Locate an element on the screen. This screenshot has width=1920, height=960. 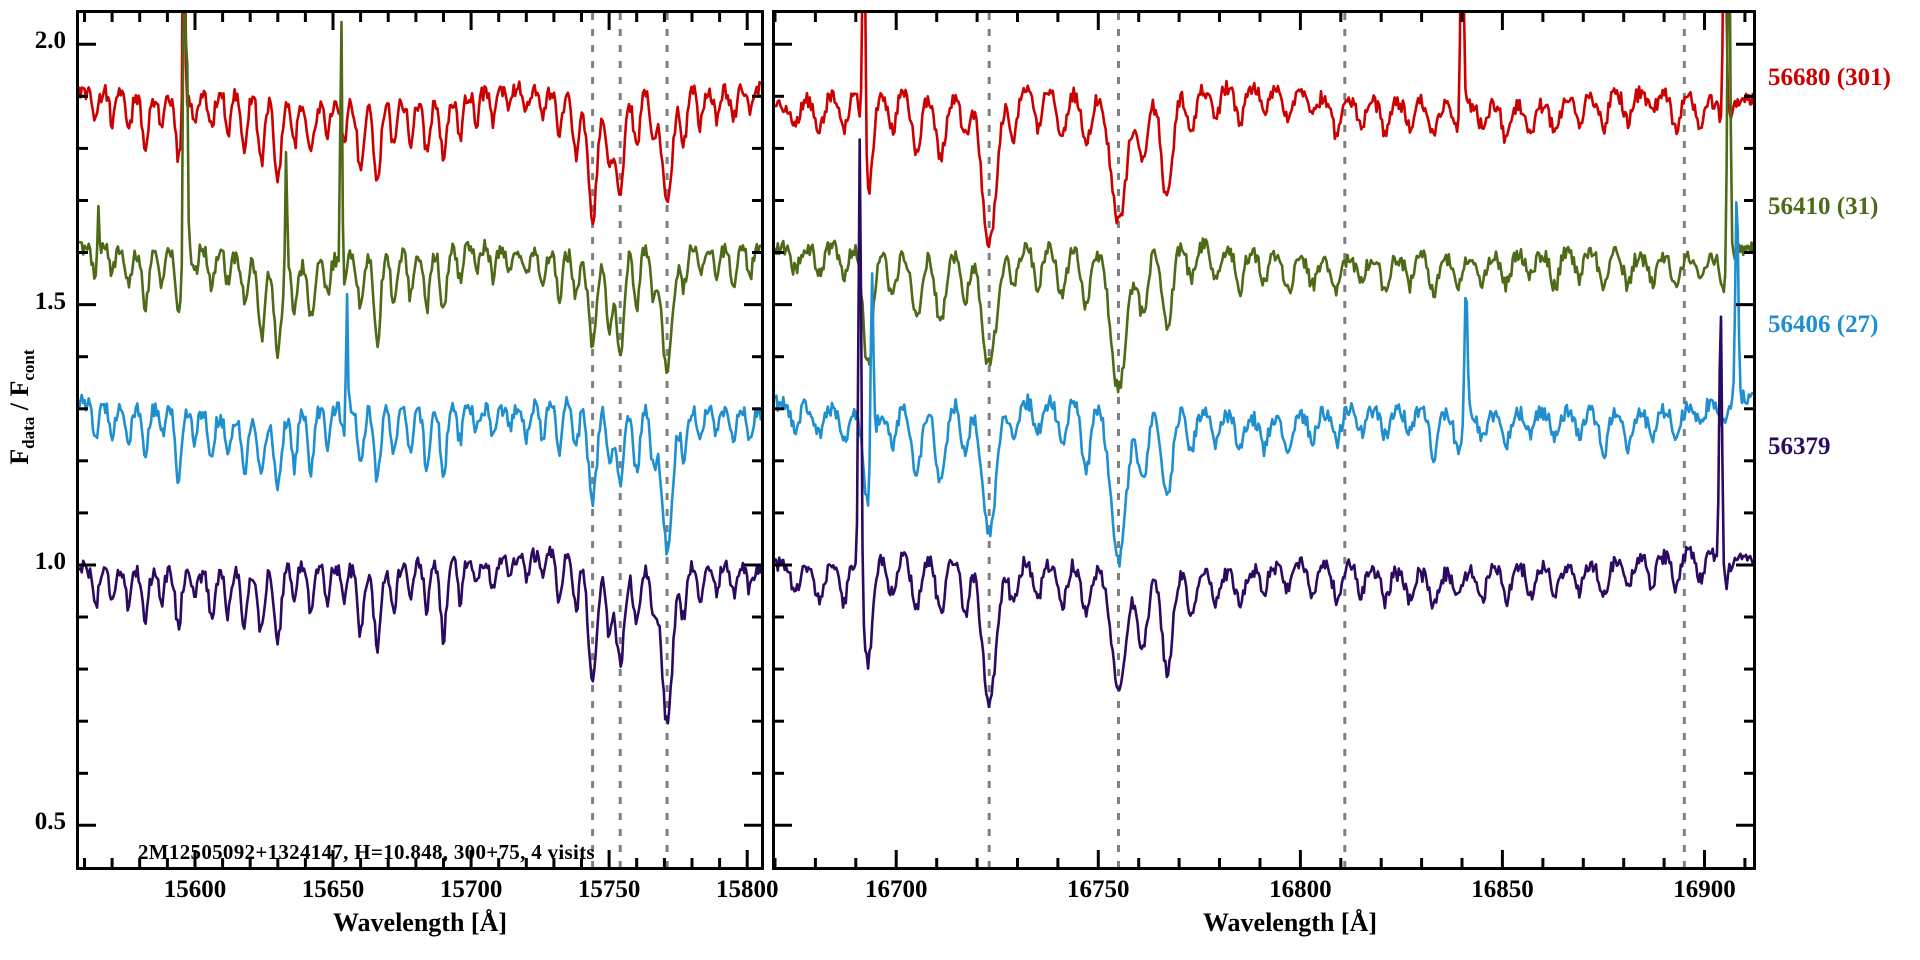
x-tick-label: 16700 is located at coordinates (896, 889).